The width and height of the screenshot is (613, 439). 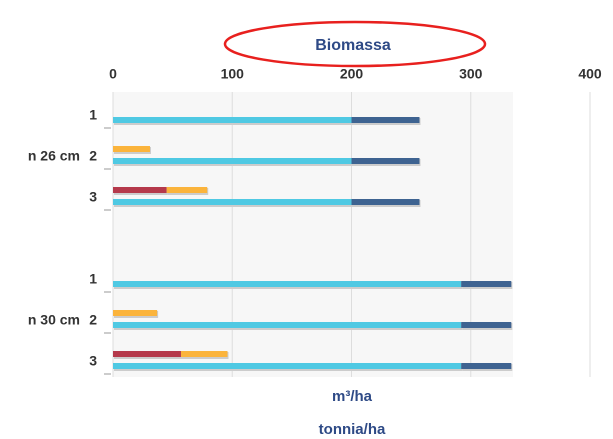 I want to click on chart-title: Biomassa, so click(x=353, y=45).